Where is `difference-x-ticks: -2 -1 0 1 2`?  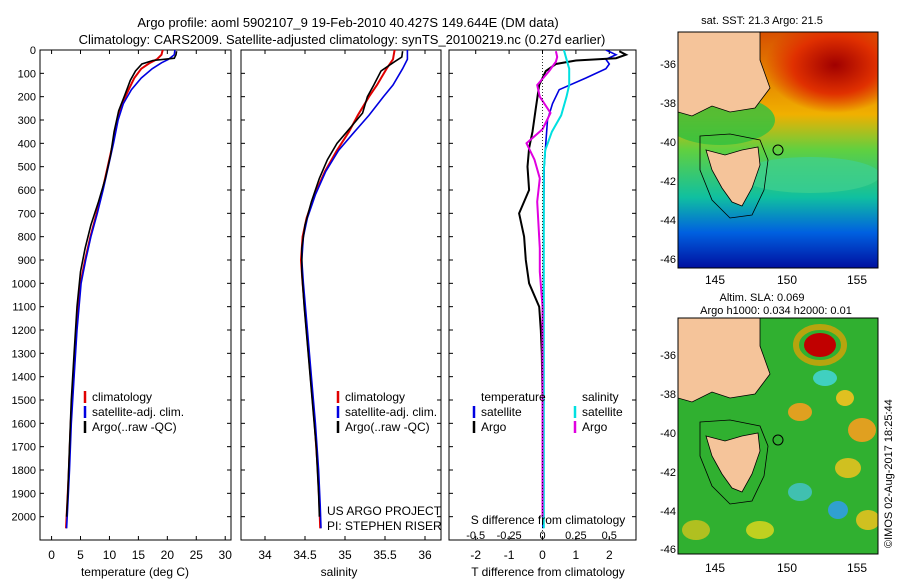
difference-x-ticks: -2 -1 0 1 2 is located at coordinates (541, 306).